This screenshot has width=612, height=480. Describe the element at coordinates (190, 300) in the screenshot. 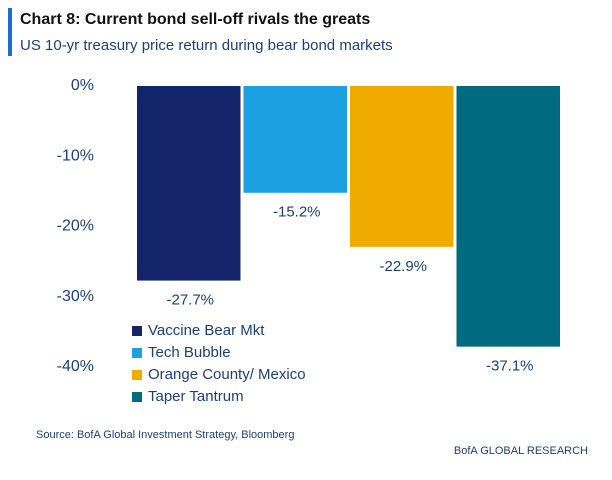

I see `value-label: -27.7%` at that location.